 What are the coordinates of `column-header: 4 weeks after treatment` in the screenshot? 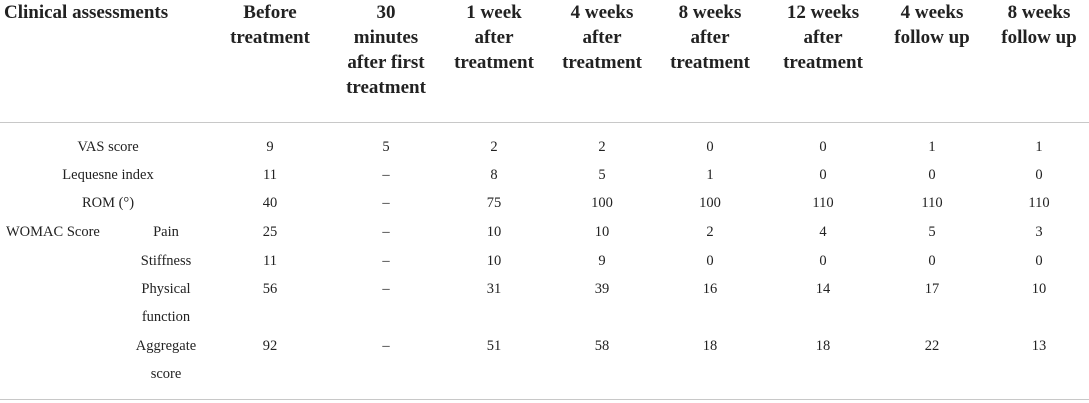 It's located at (602, 37).